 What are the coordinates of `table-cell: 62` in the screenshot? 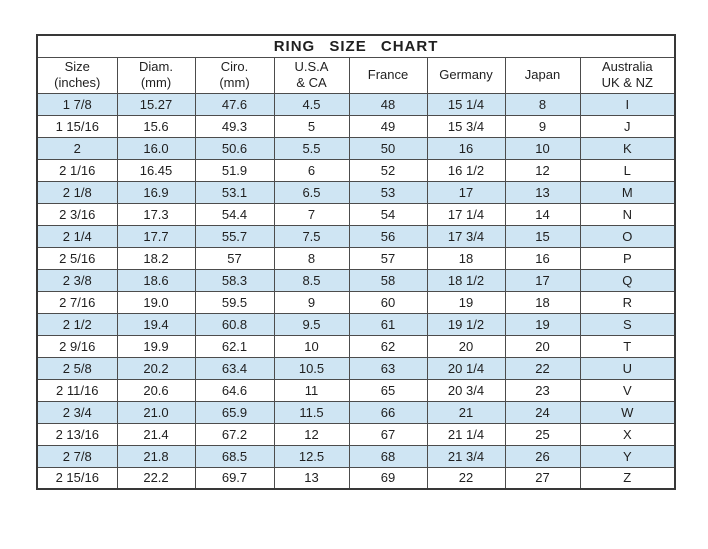 It's located at (388, 346).